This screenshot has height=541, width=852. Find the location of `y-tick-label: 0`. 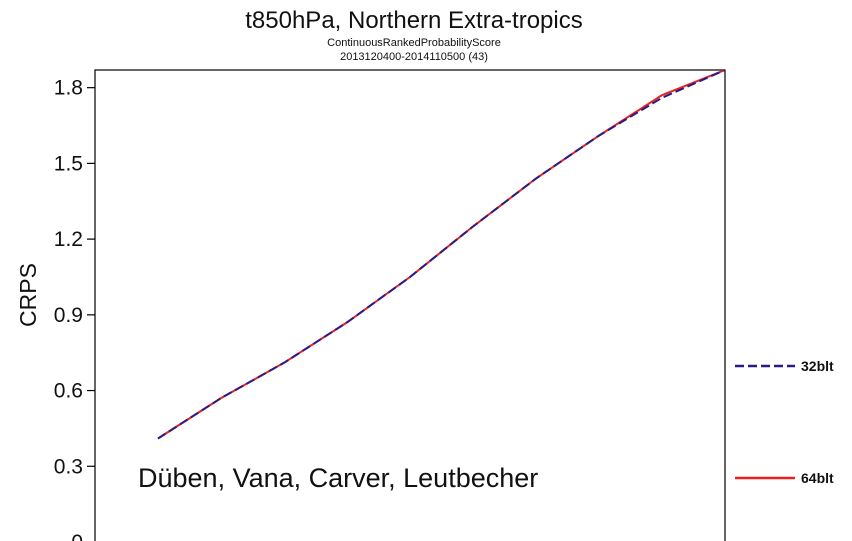

y-tick-label: 0 is located at coordinates (77, 536).